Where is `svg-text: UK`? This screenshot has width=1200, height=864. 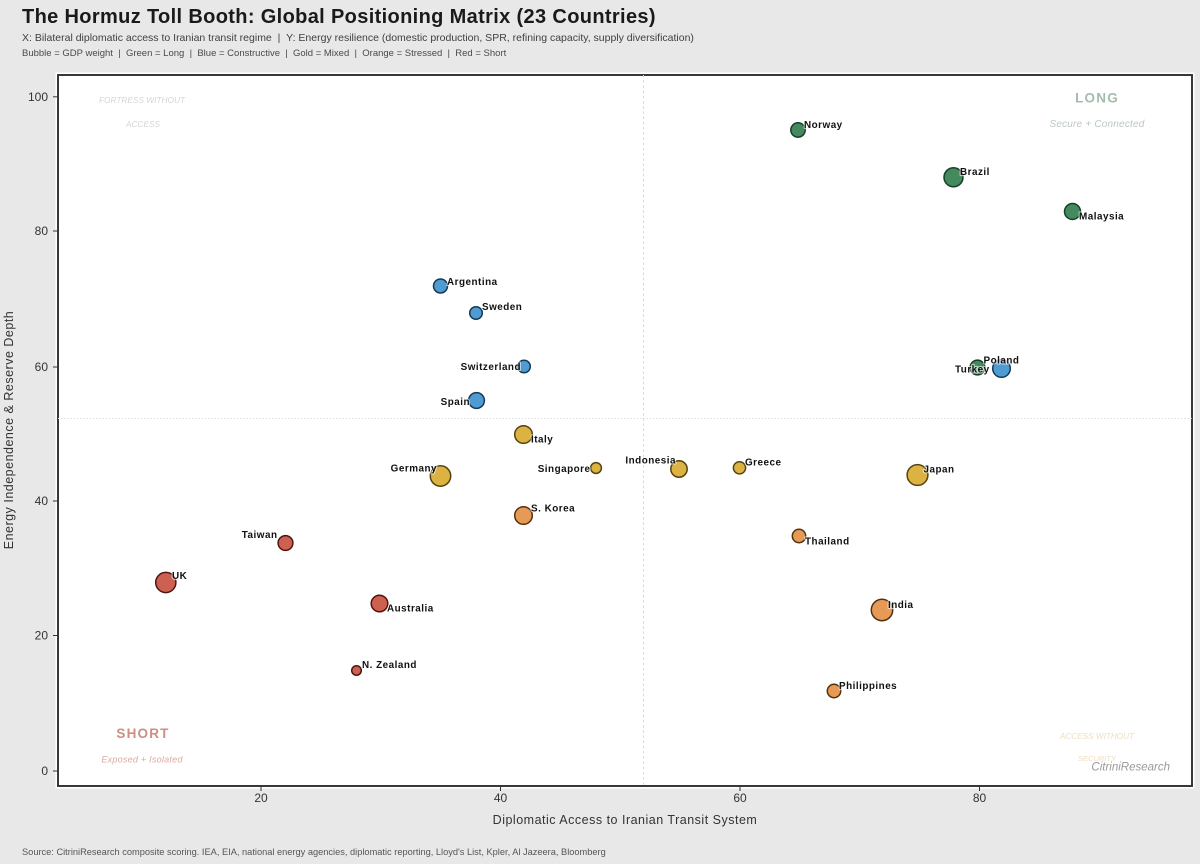
svg-text: UK is located at coordinates (180, 576).